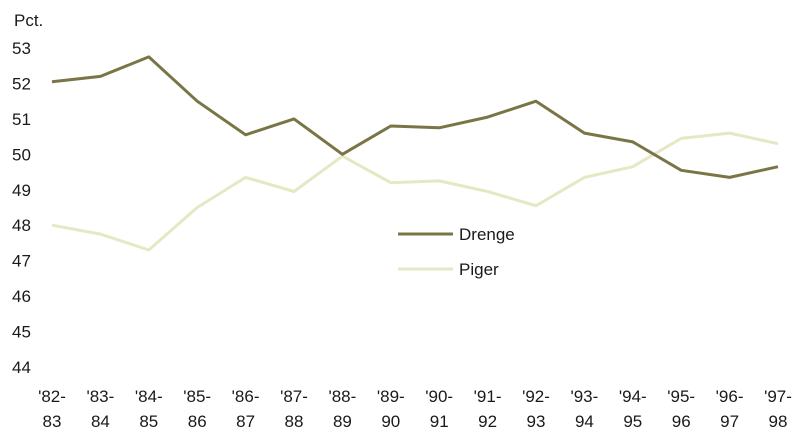 This screenshot has width=798, height=434. What do you see at coordinates (439, 421) in the screenshot?
I see `x-tick-label-line2: 91` at bounding box center [439, 421].